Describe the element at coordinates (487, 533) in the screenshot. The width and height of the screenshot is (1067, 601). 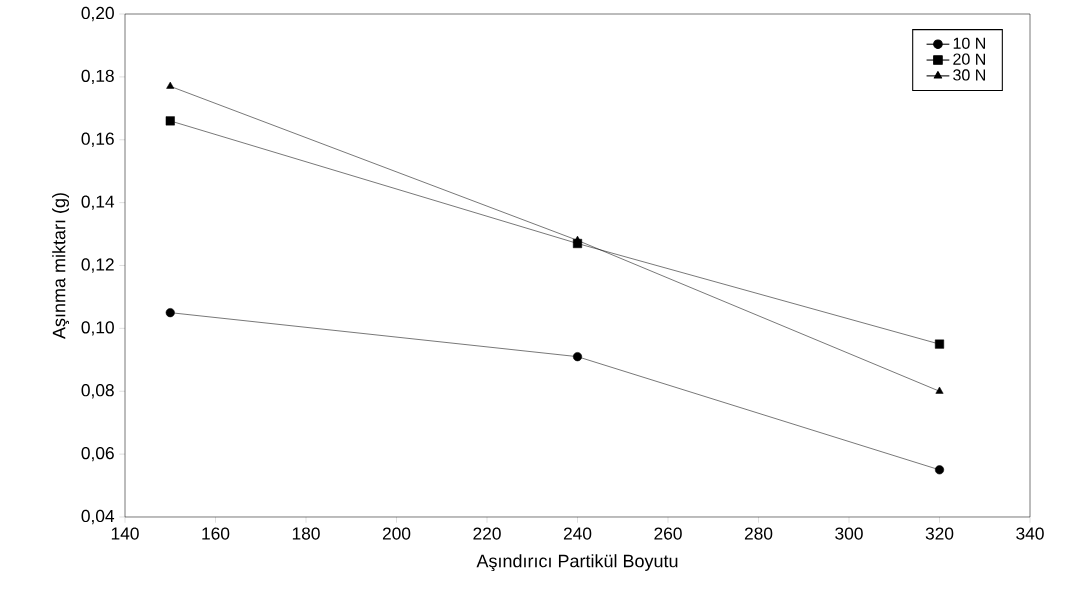
I see `x-tick-label: 220` at that location.